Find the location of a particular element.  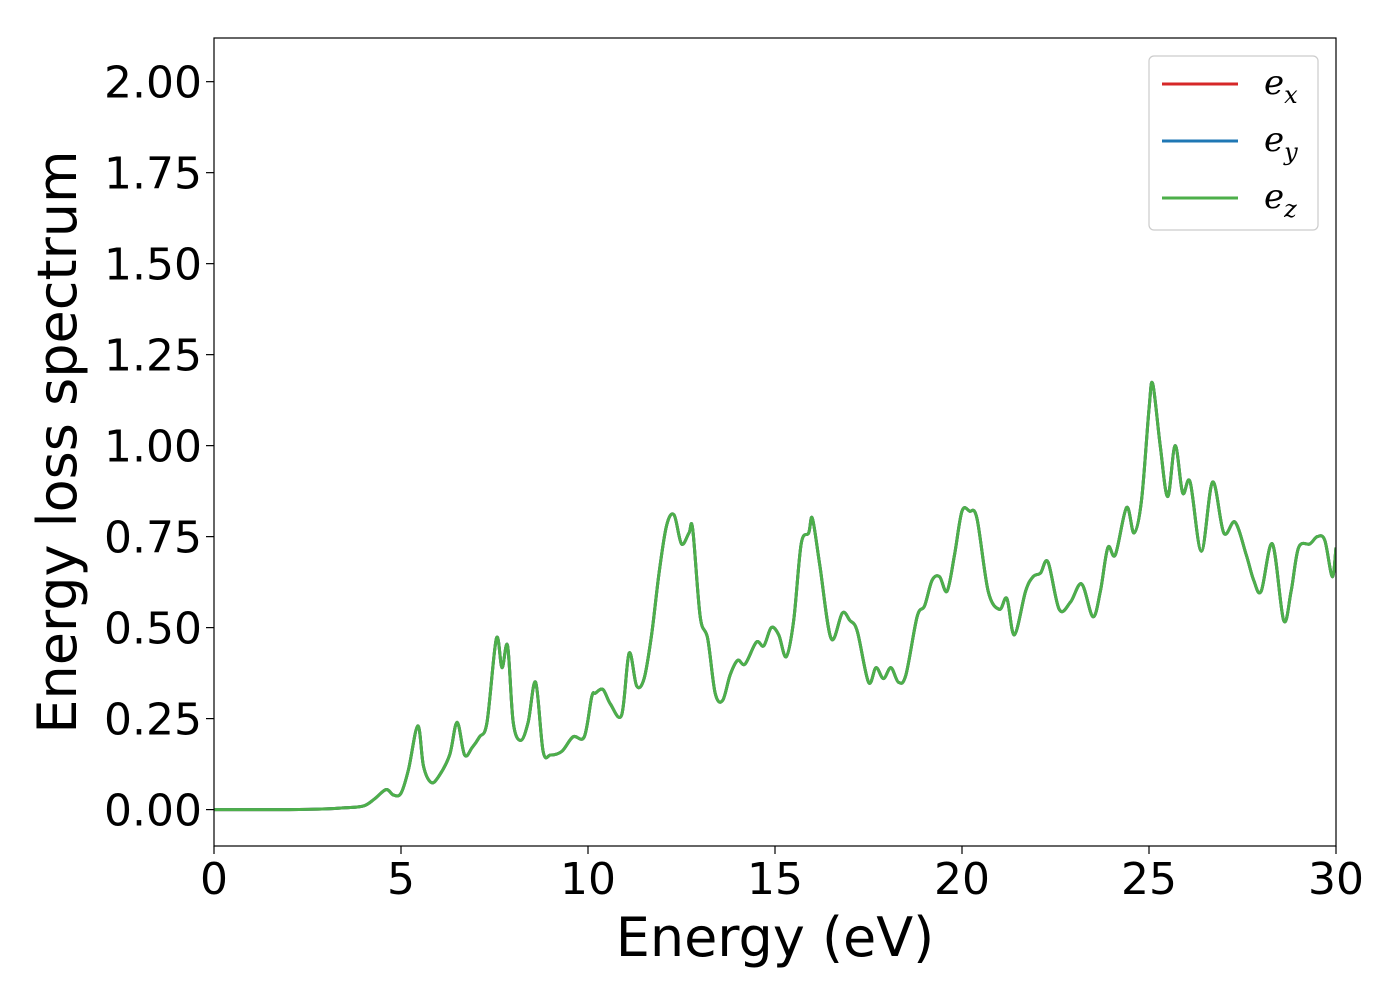

x-tick-label: 0 is located at coordinates (214, 879).